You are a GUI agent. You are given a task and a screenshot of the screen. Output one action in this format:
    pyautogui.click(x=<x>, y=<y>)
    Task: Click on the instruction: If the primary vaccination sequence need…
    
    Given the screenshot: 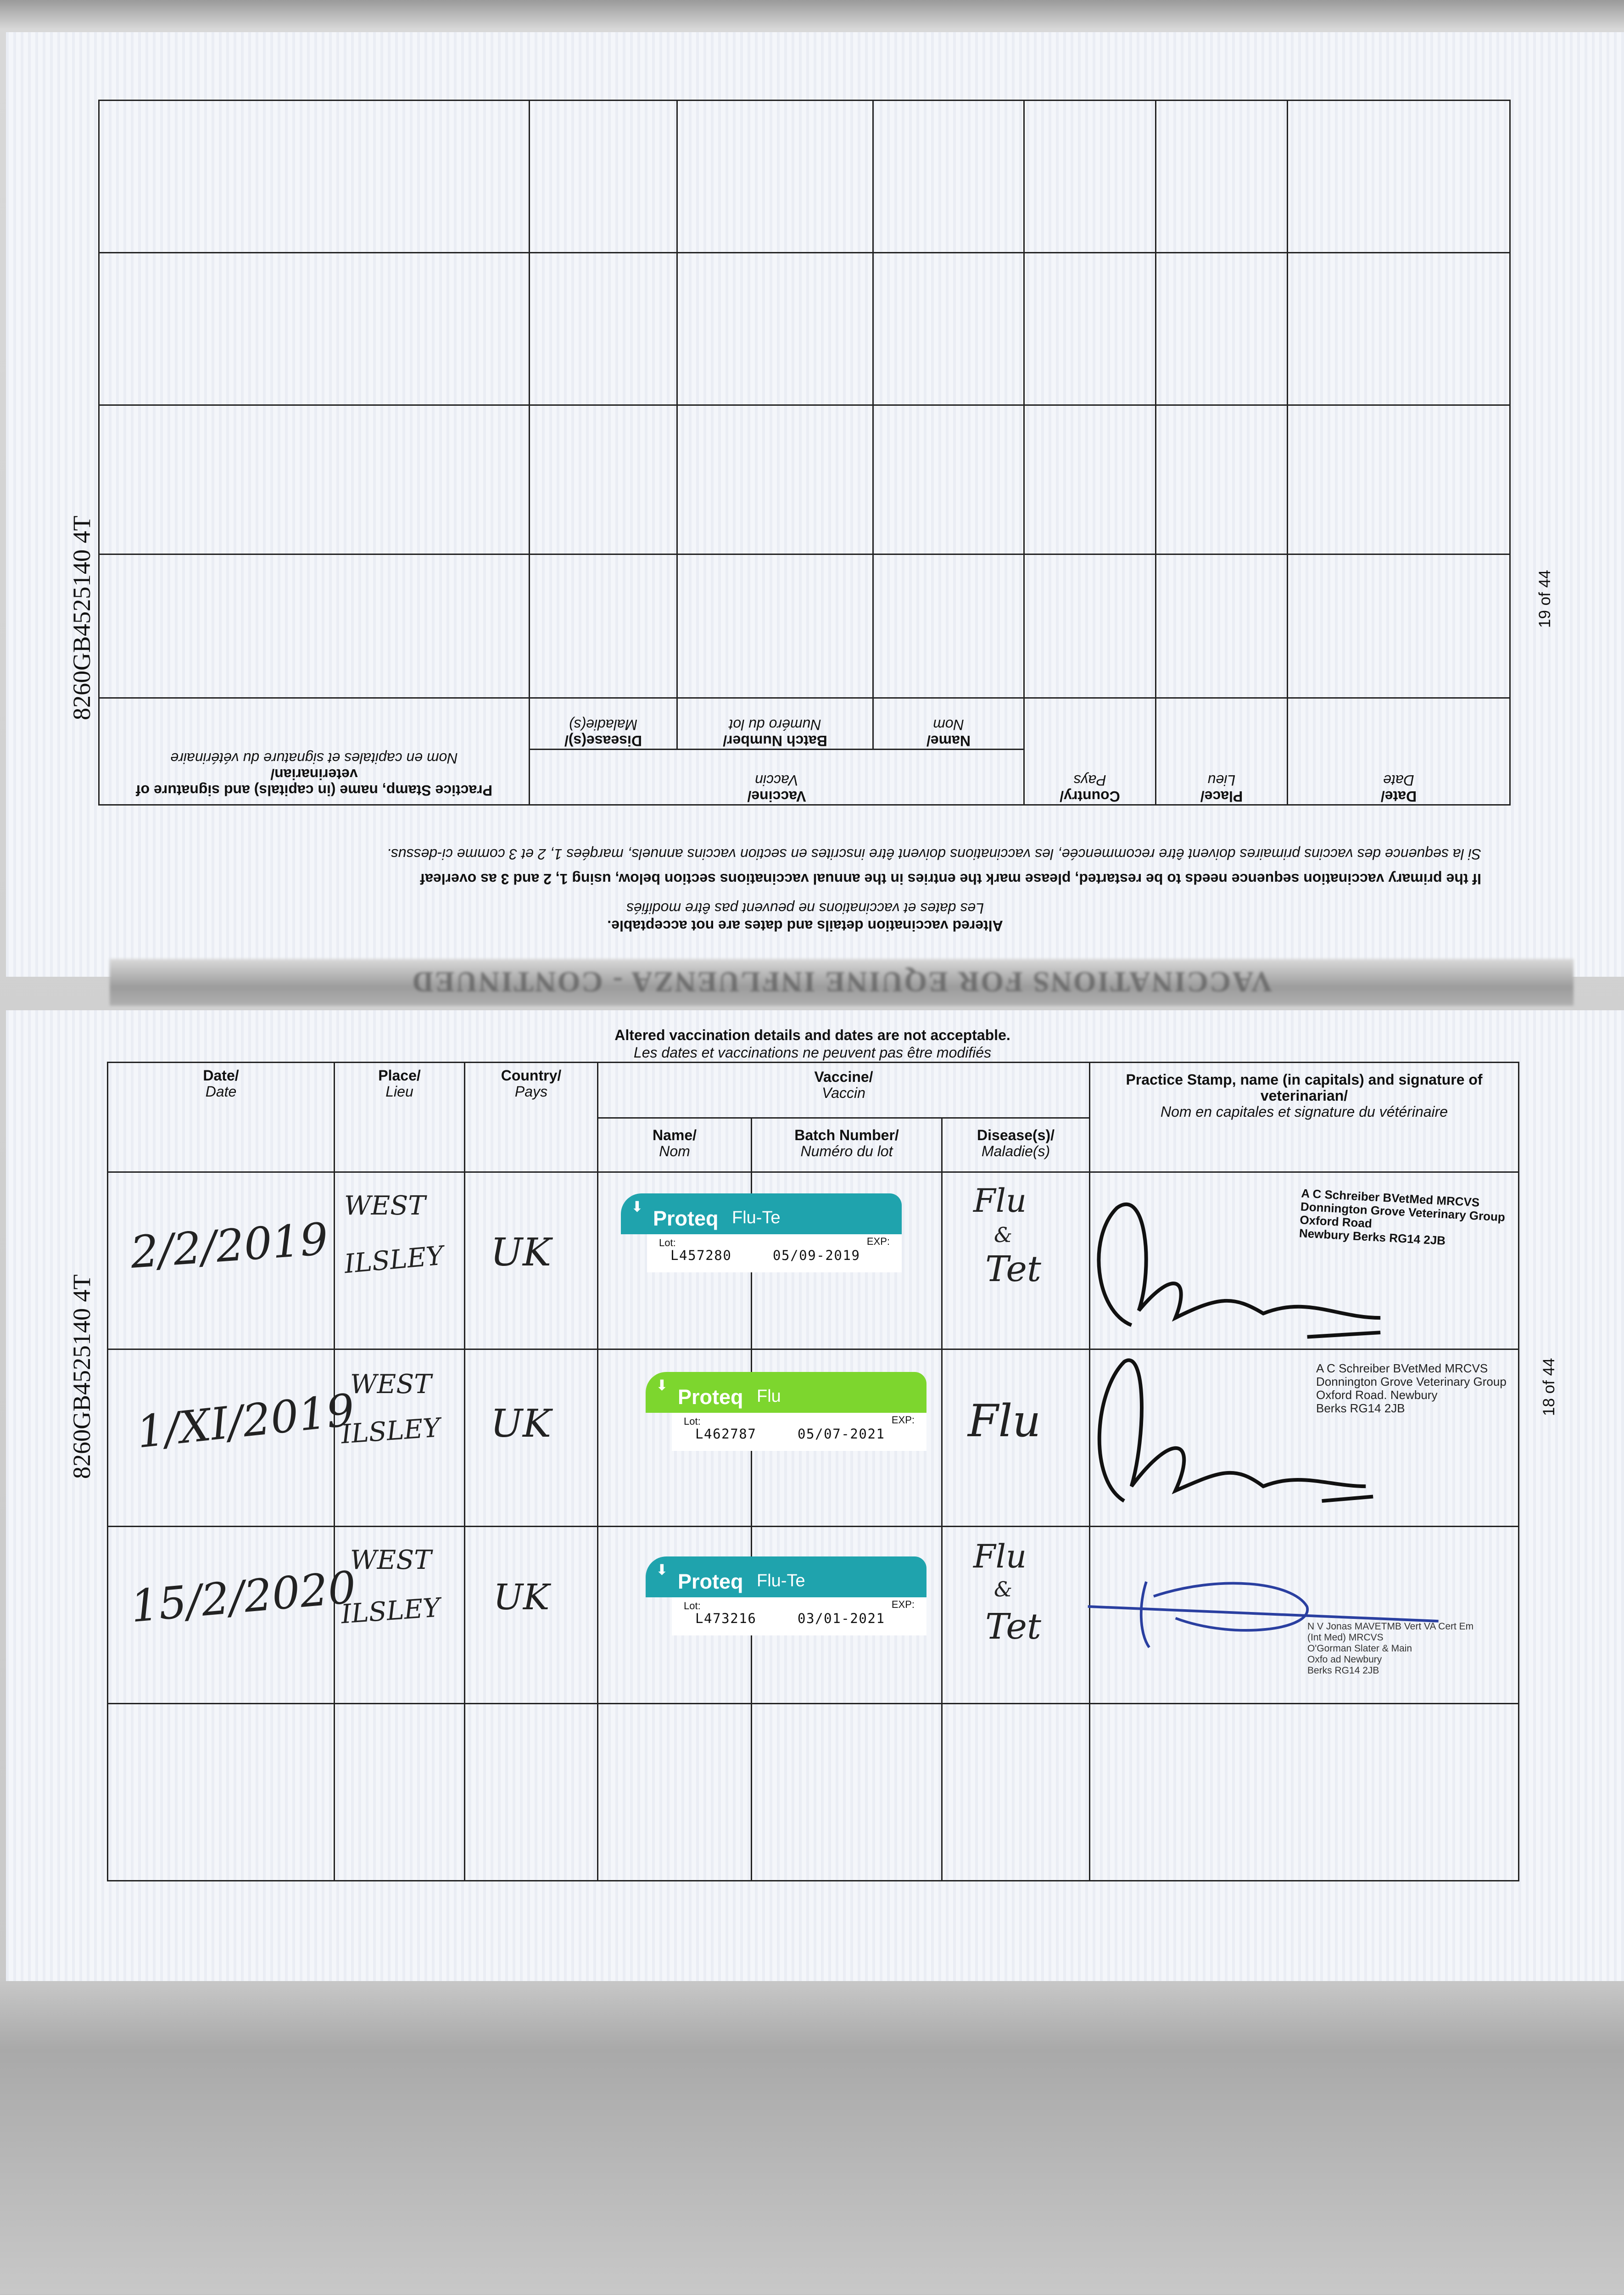 What is the action you would take?
    pyautogui.click(x=797, y=866)
    